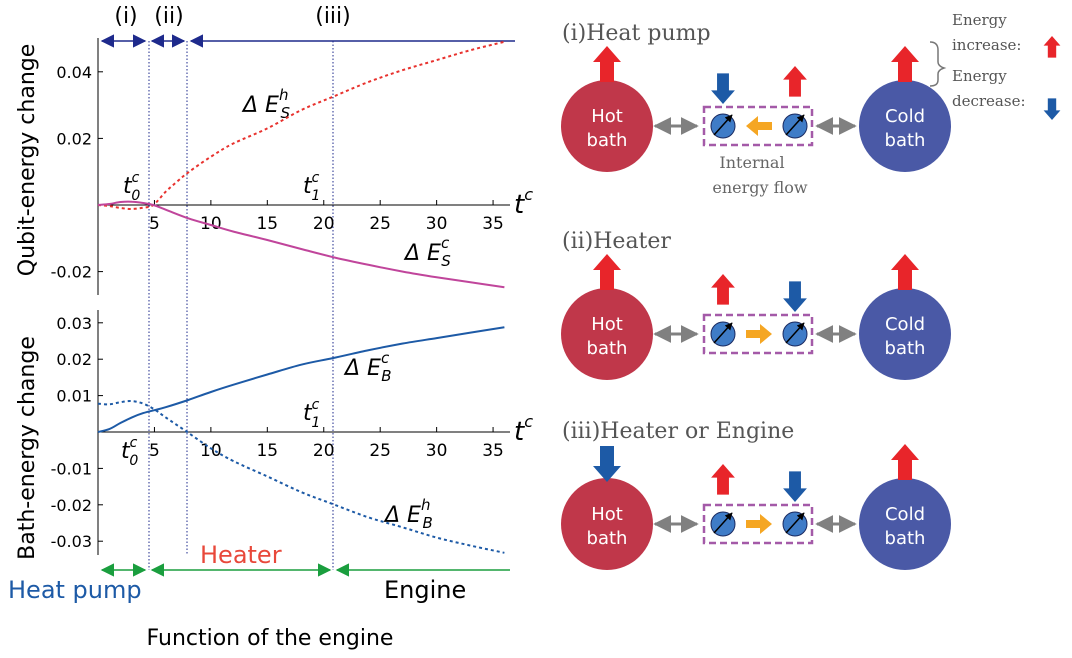  Describe the element at coordinates (27, 160) in the screenshot. I see `top-y-label: Qubit-energy change` at that location.